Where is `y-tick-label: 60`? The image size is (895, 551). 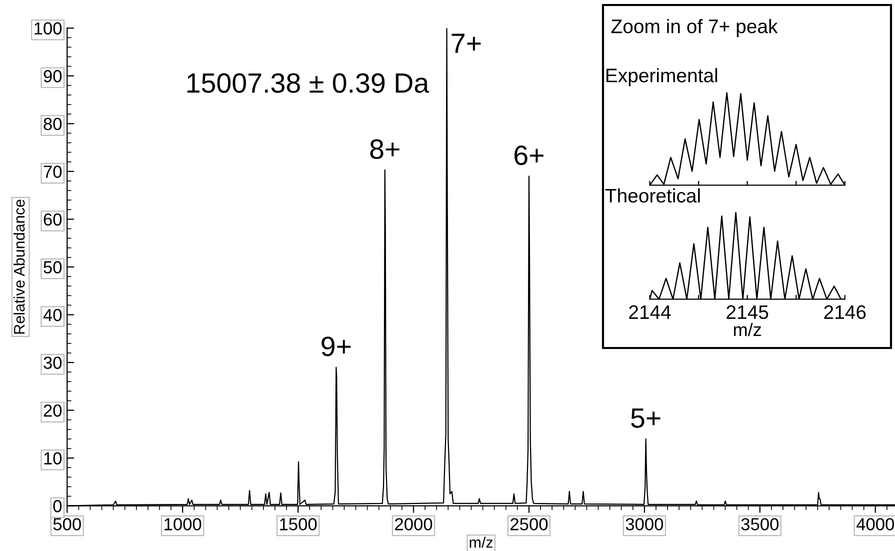
y-tick-label: 60 is located at coordinates (53, 219).